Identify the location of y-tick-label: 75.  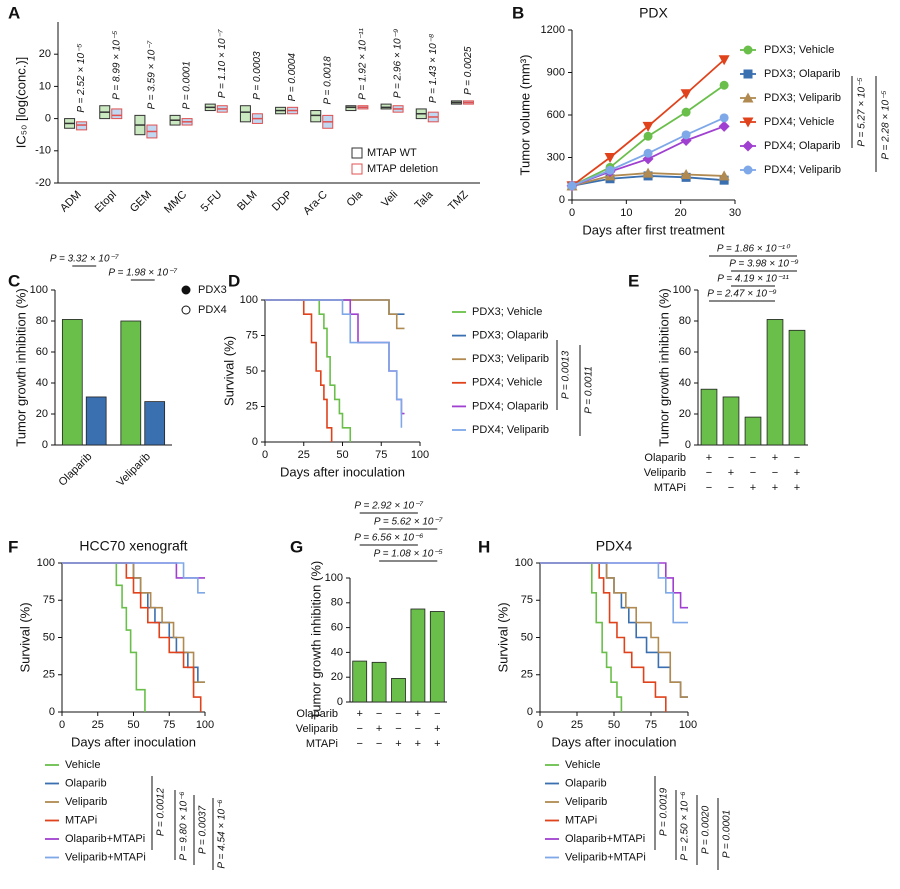
(527, 600).